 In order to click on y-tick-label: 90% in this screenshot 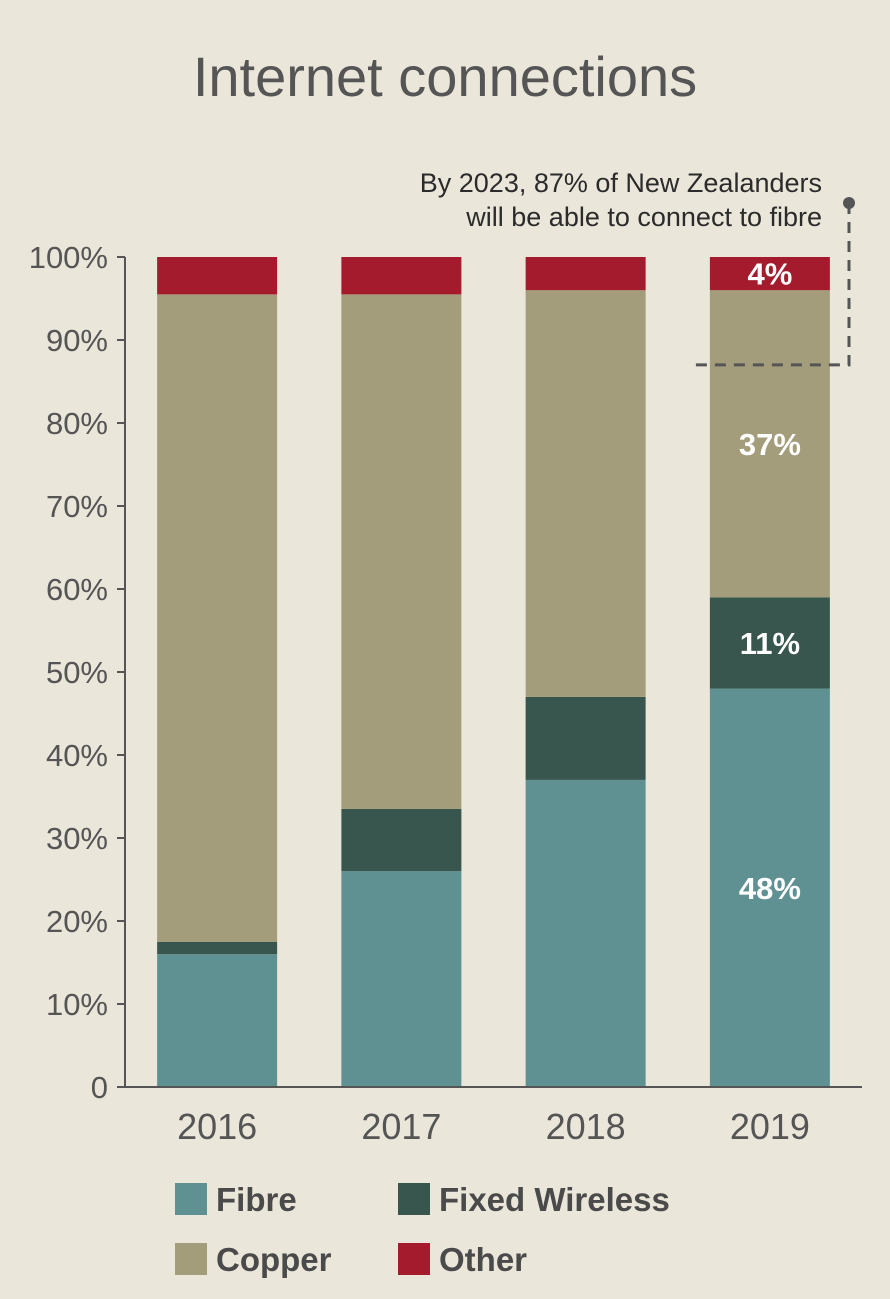, I will do `click(77, 340)`.